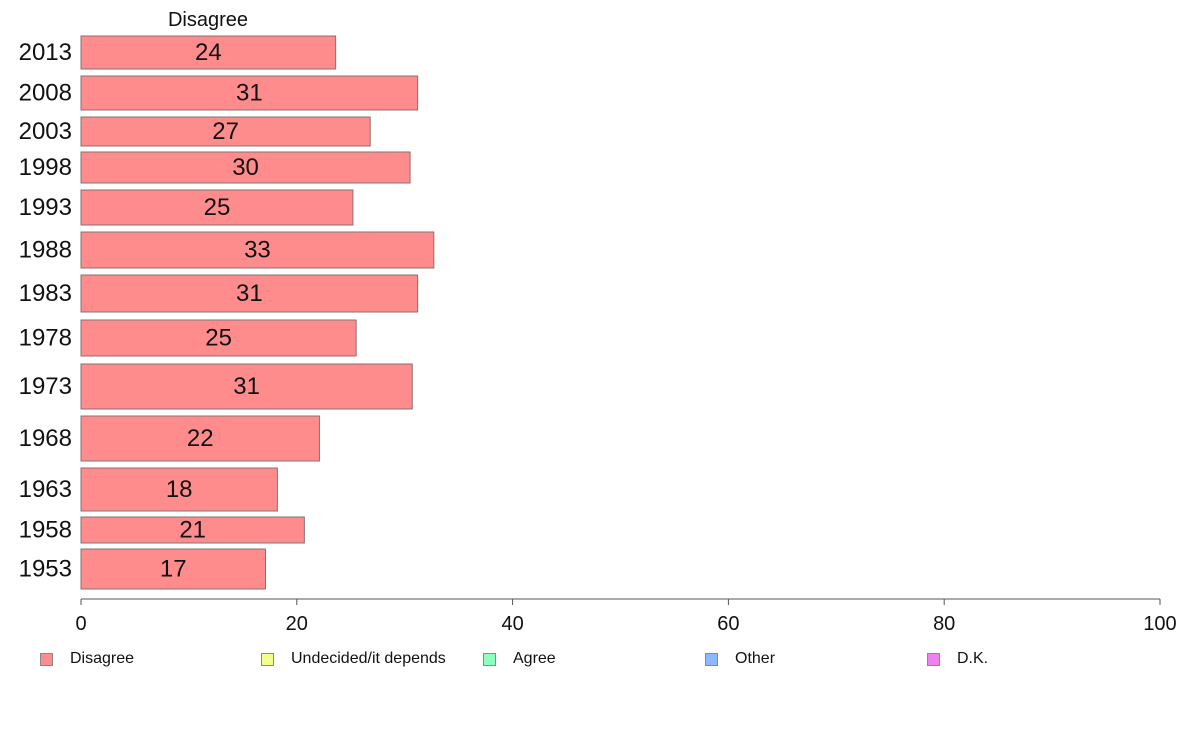  I want to click on bar-2003, so click(225, 131).